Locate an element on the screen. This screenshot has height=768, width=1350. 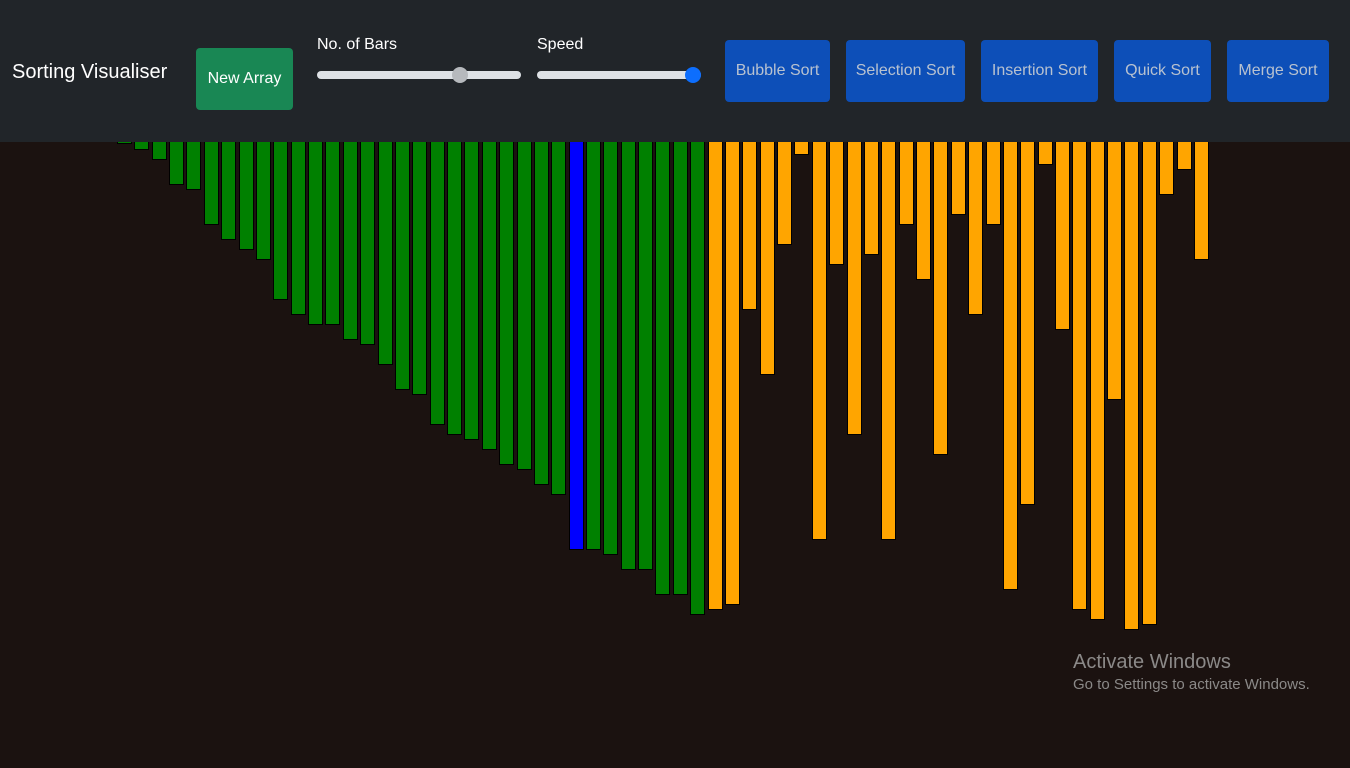
speed-slider is located at coordinates (619, 75).